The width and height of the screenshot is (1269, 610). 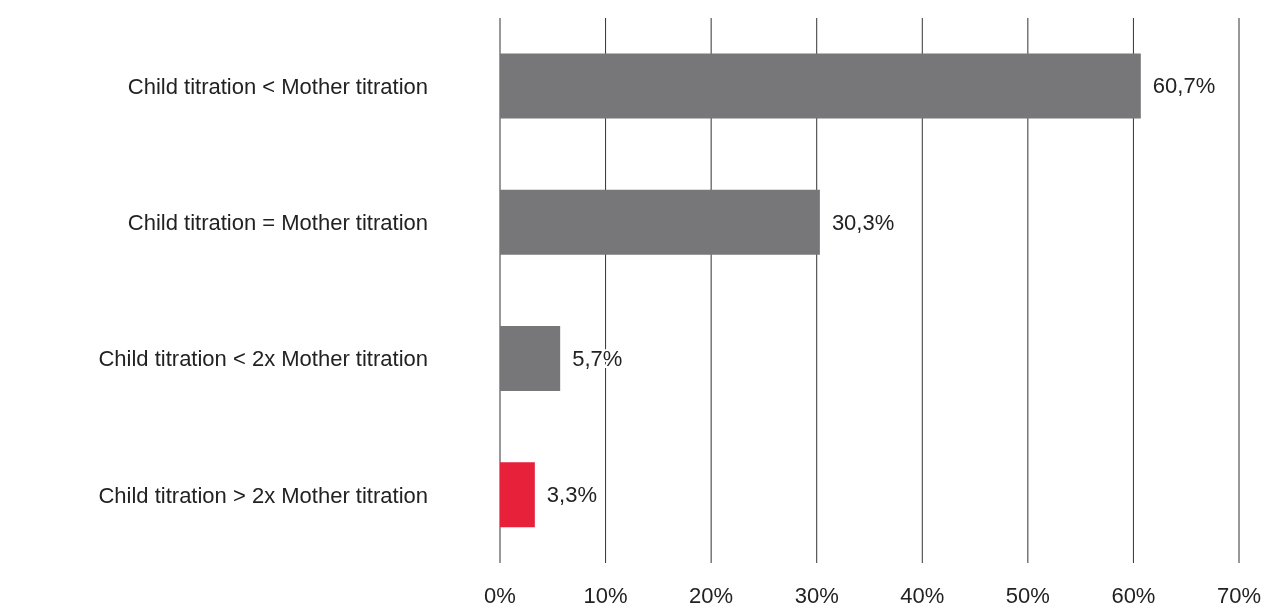 I want to click on y-tick-label: Child titration < Mother titration, so click(x=277, y=86).